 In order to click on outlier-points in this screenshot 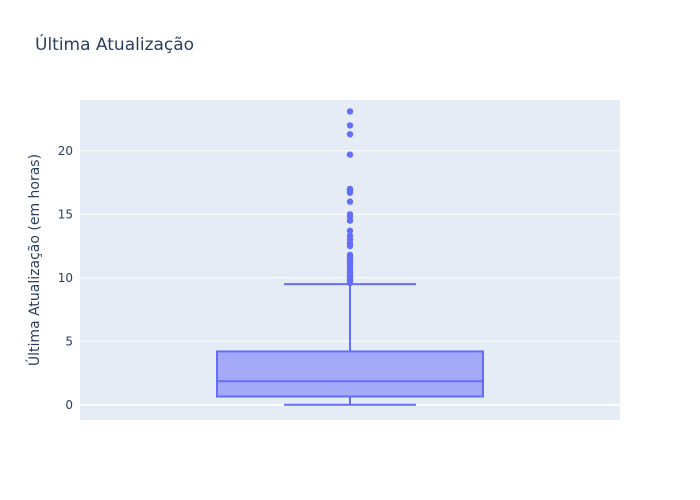, I will do `click(350, 197)`.